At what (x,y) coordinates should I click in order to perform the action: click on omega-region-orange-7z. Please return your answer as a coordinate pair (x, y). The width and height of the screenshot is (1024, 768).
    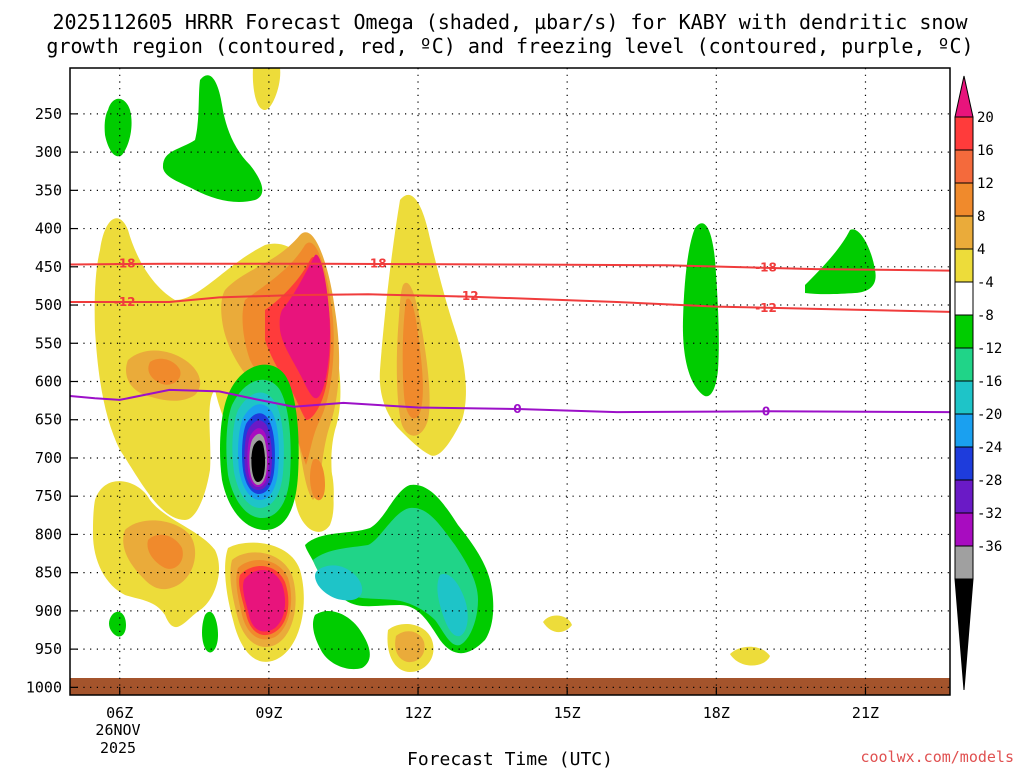
    Looking at the image, I should click on (164, 371).